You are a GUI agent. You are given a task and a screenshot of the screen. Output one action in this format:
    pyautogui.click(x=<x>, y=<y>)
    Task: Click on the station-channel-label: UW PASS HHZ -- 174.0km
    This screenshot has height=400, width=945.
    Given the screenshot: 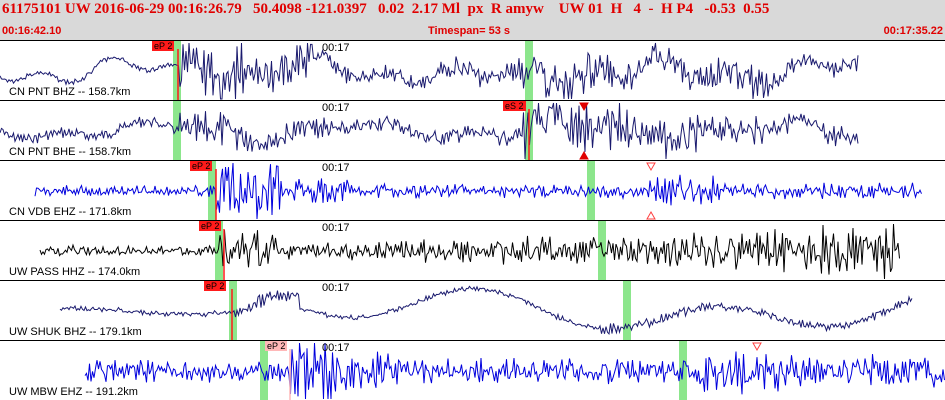 What is the action you would take?
    pyautogui.click(x=75, y=272)
    